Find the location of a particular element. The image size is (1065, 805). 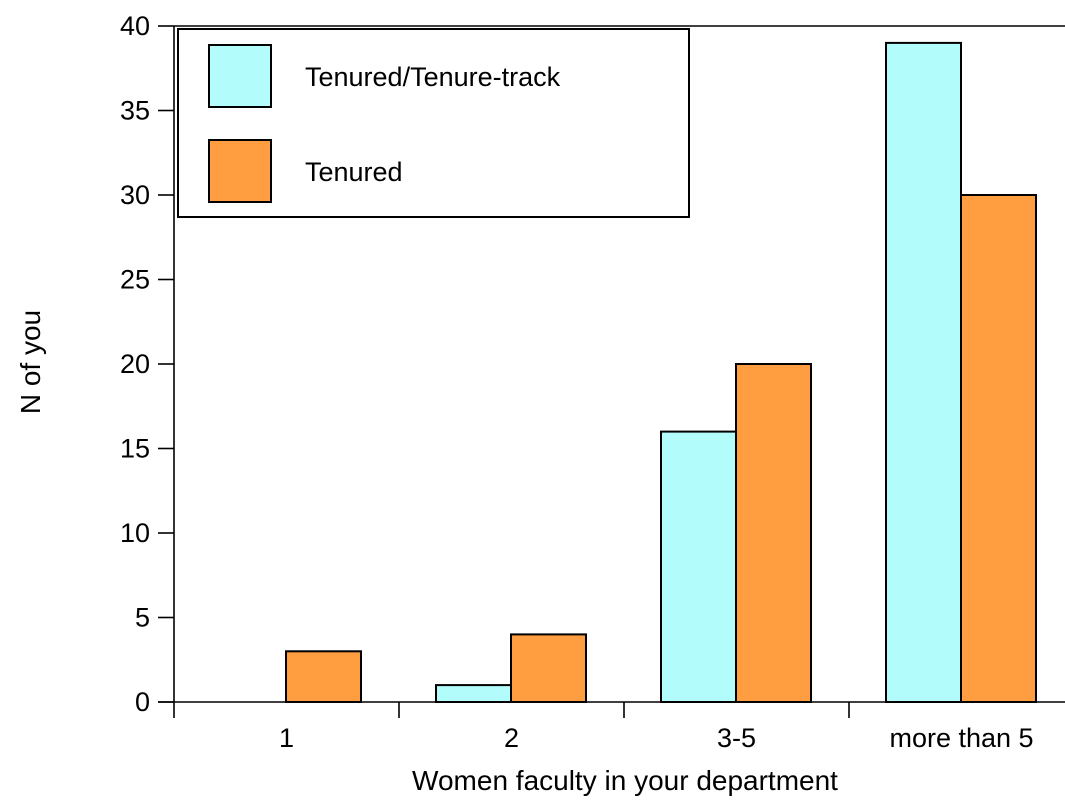

x-tick-label: 1 is located at coordinates (286, 738).